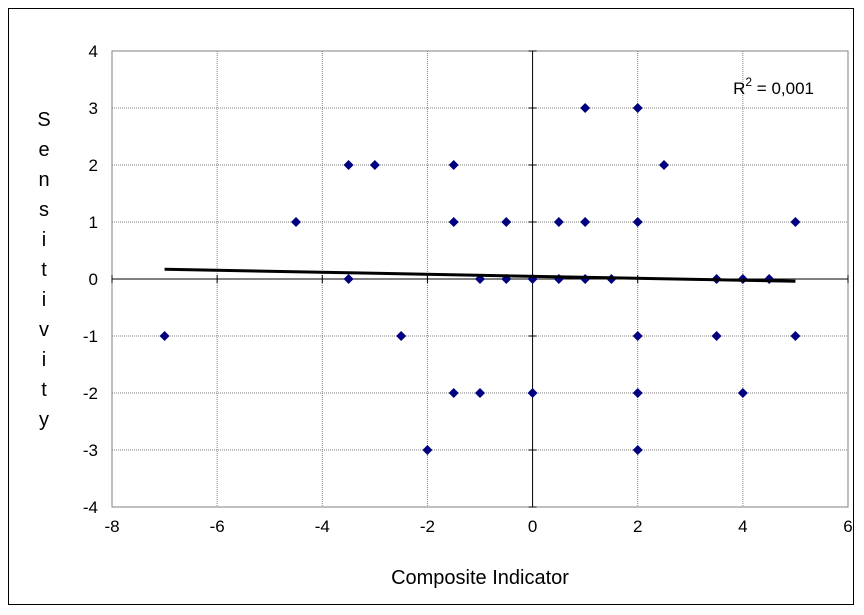  Describe the element at coordinates (847, 526) in the screenshot. I see `x-tick-label: 6` at that location.